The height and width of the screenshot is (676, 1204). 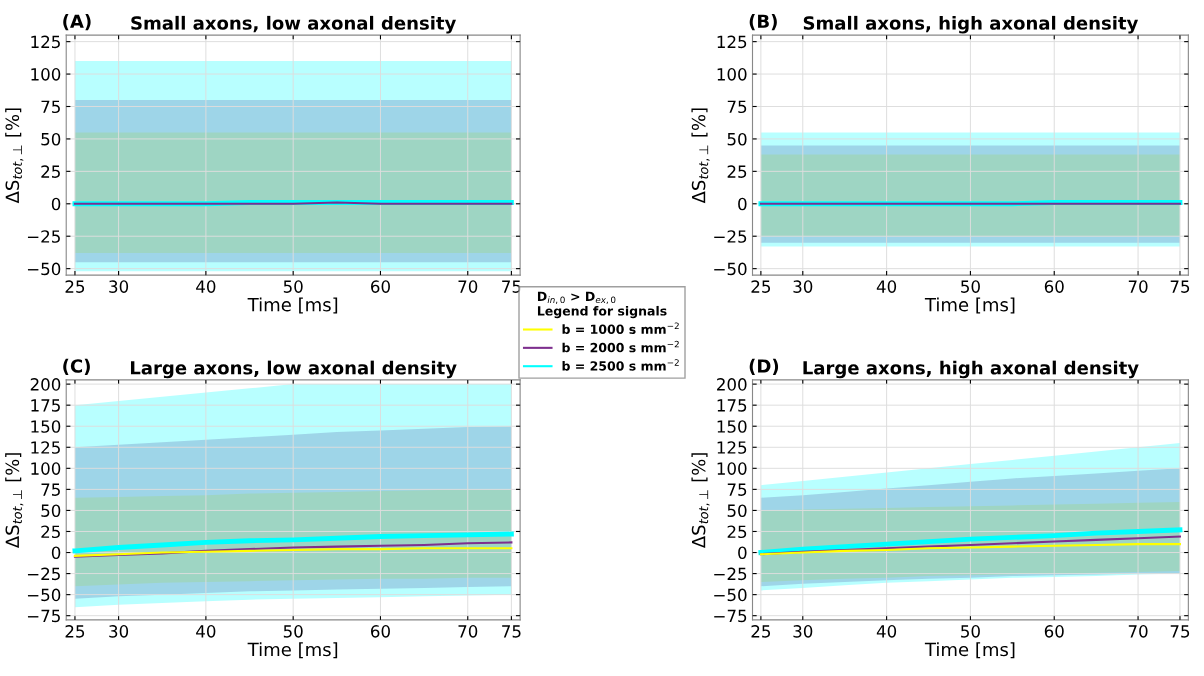 I want to click on legend-label: b = 2000 s mm$^{−2}$, so click(x=620, y=346).